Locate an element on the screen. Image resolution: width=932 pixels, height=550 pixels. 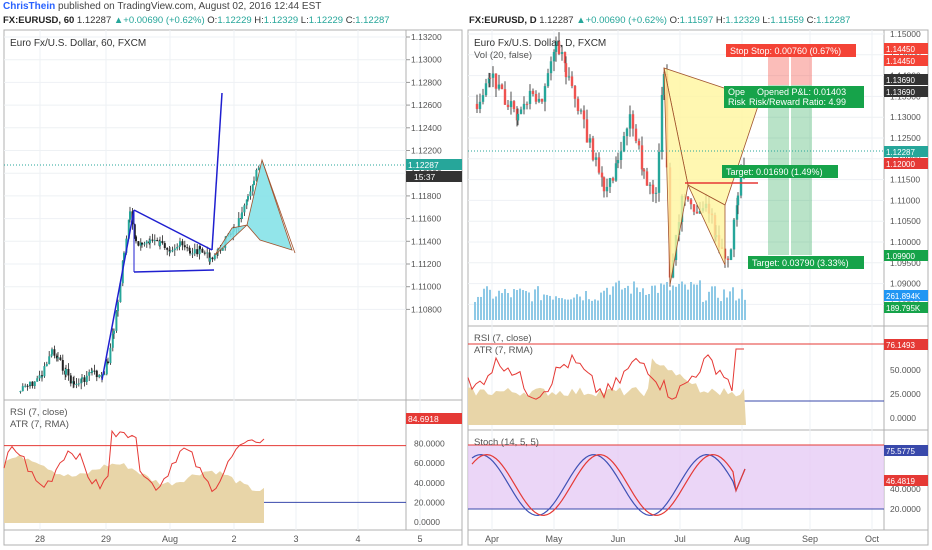
right-price-label: 1.12500 is located at coordinates (905, 138).